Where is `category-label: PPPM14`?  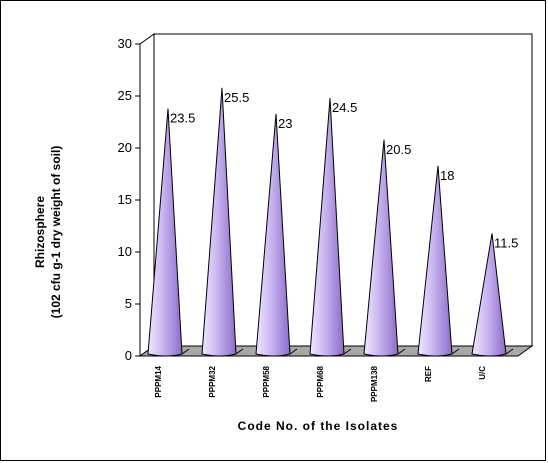
category-label: PPPM14 is located at coordinates (158, 381).